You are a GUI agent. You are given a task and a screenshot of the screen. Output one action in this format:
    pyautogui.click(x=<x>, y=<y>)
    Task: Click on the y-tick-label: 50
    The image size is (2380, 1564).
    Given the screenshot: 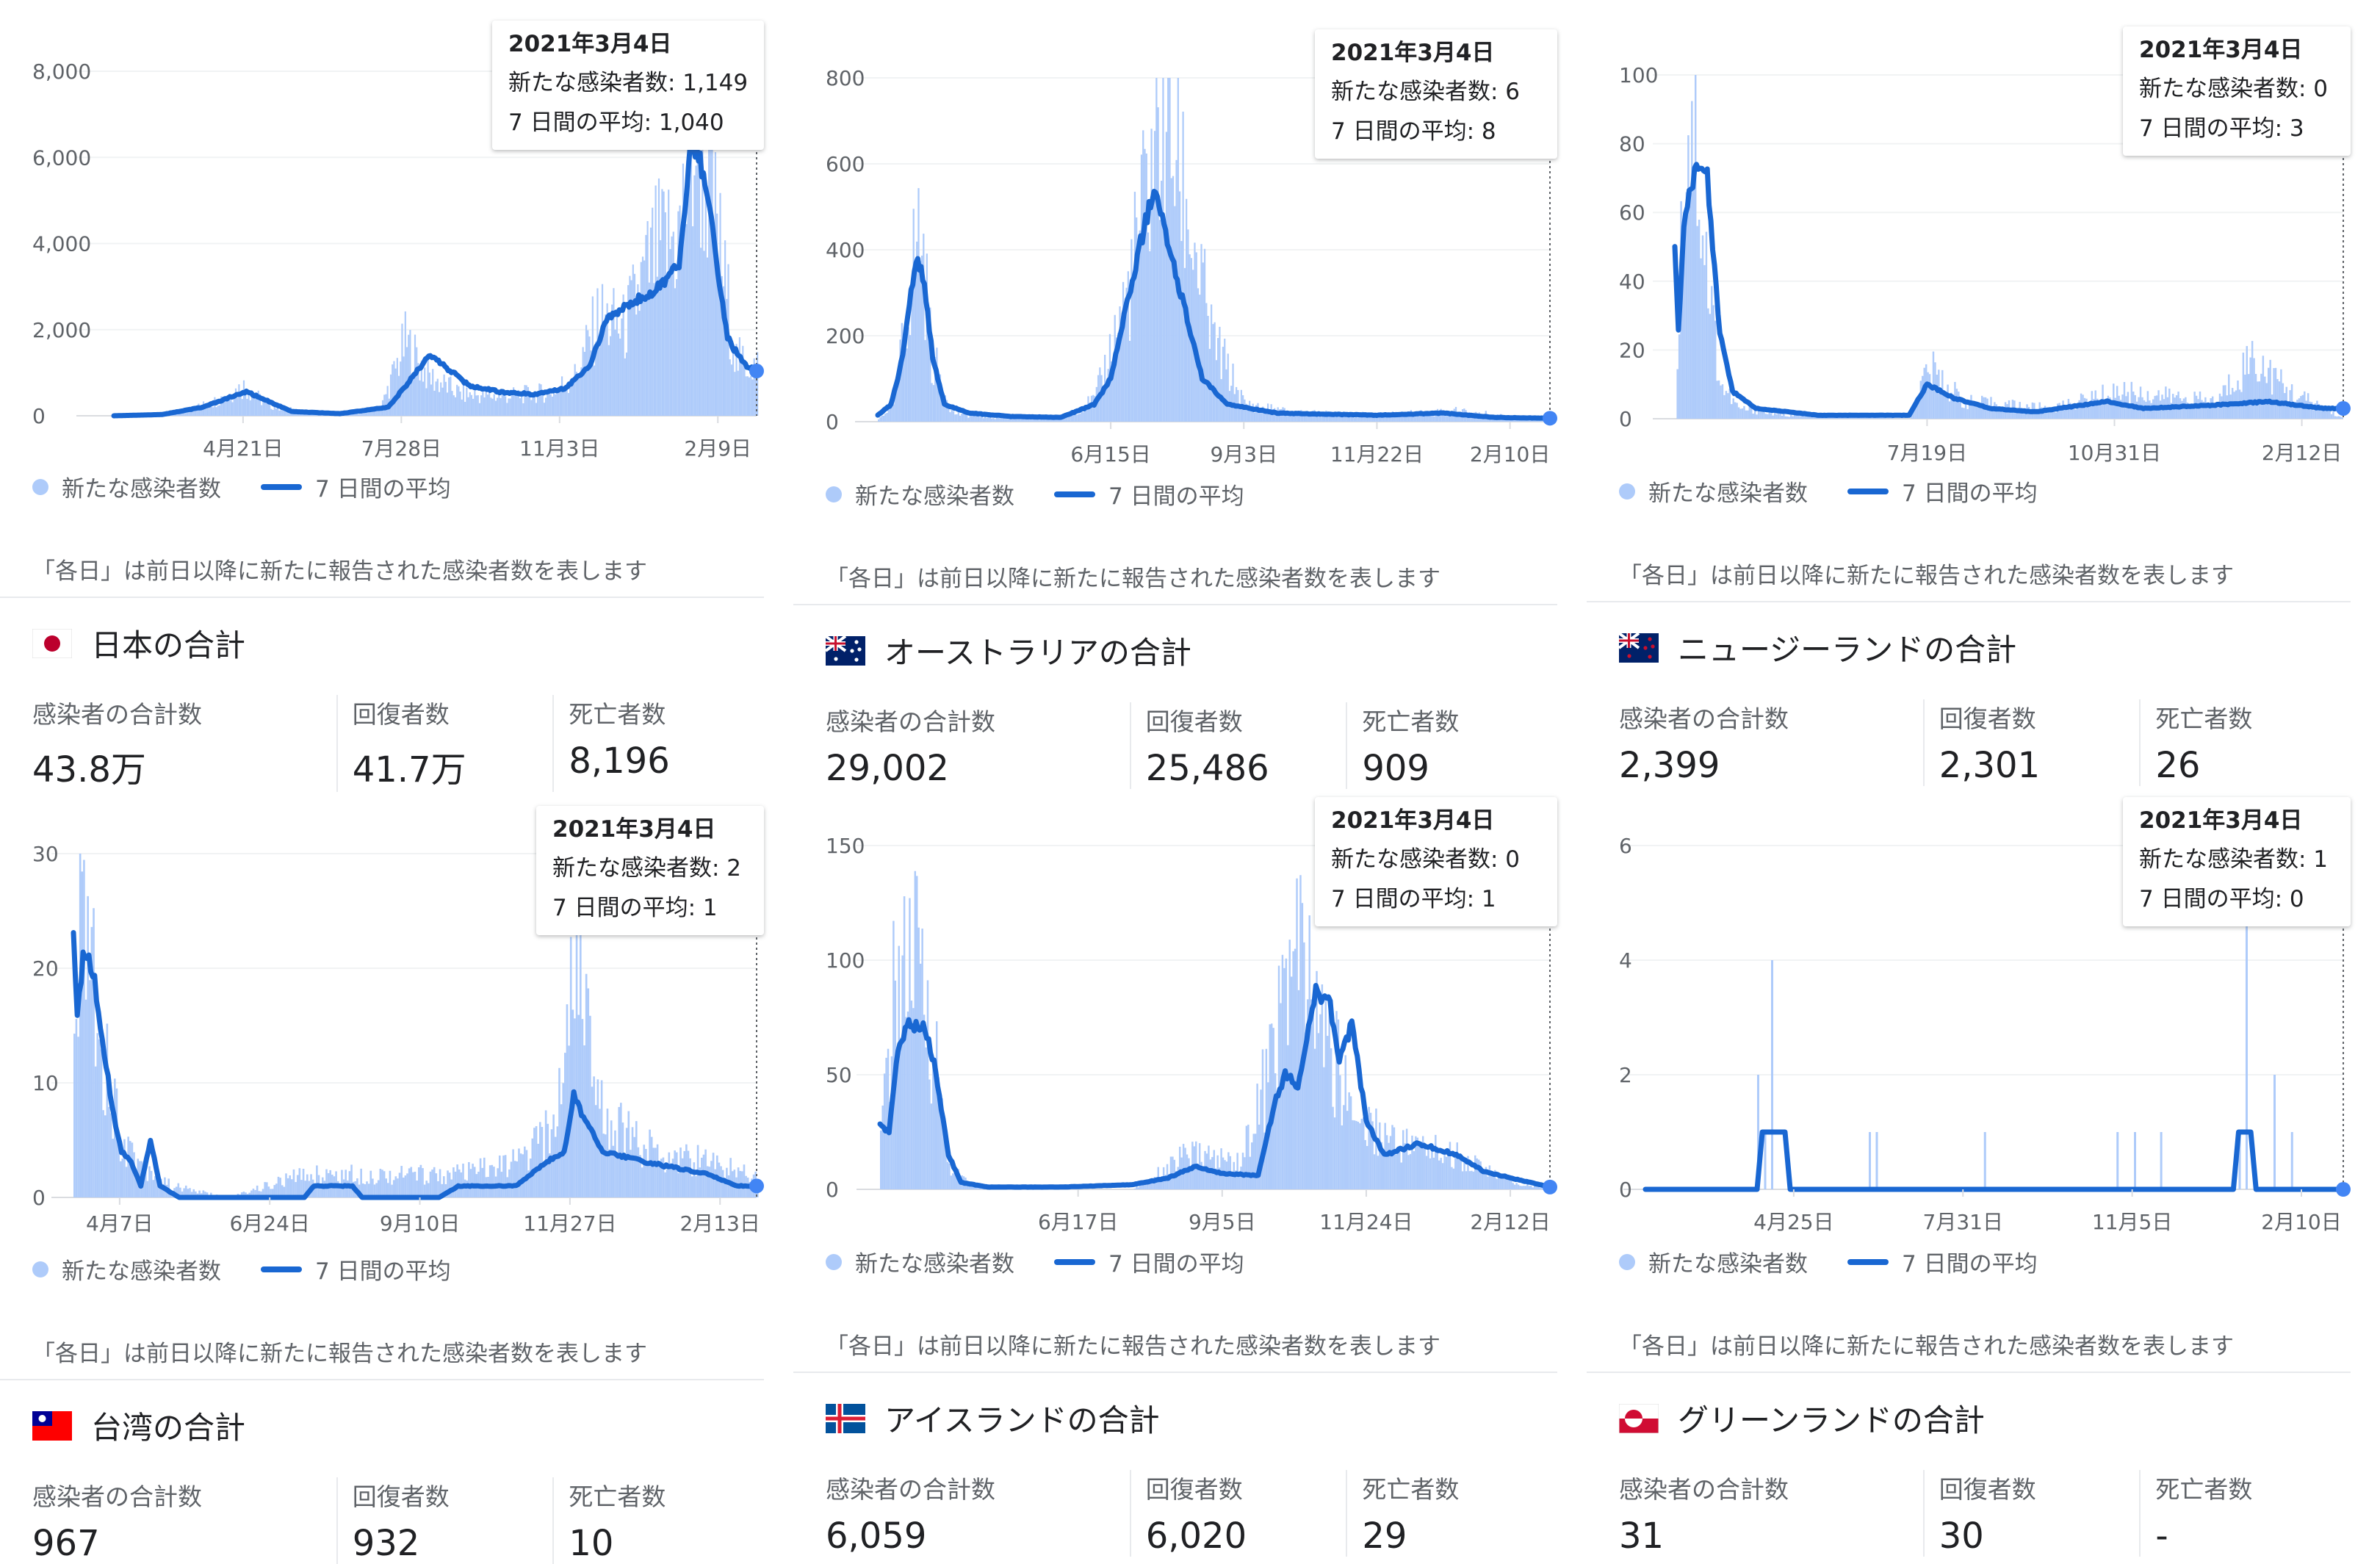 What is the action you would take?
    pyautogui.click(x=839, y=1075)
    